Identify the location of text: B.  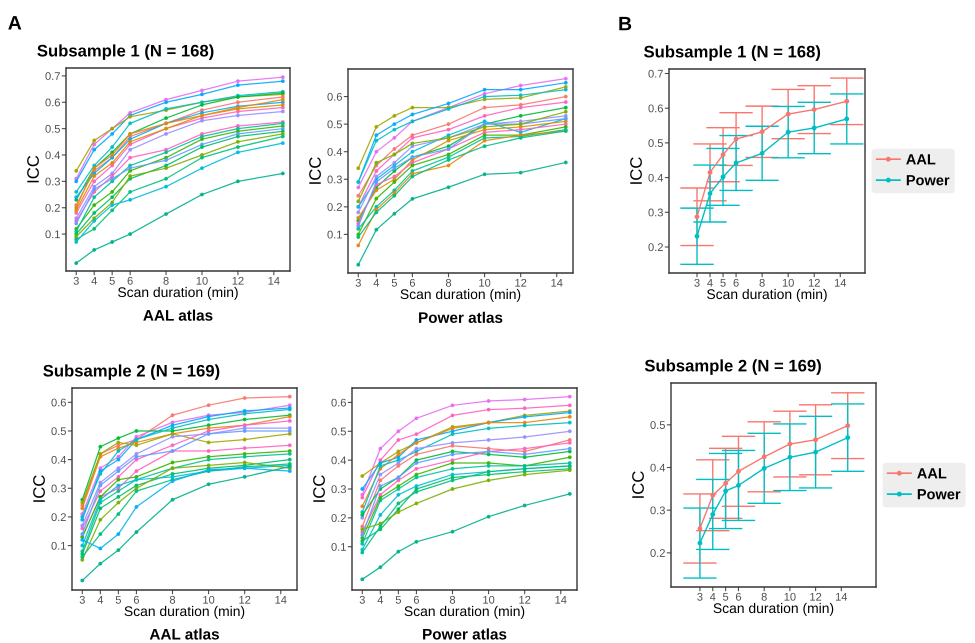
(625, 23).